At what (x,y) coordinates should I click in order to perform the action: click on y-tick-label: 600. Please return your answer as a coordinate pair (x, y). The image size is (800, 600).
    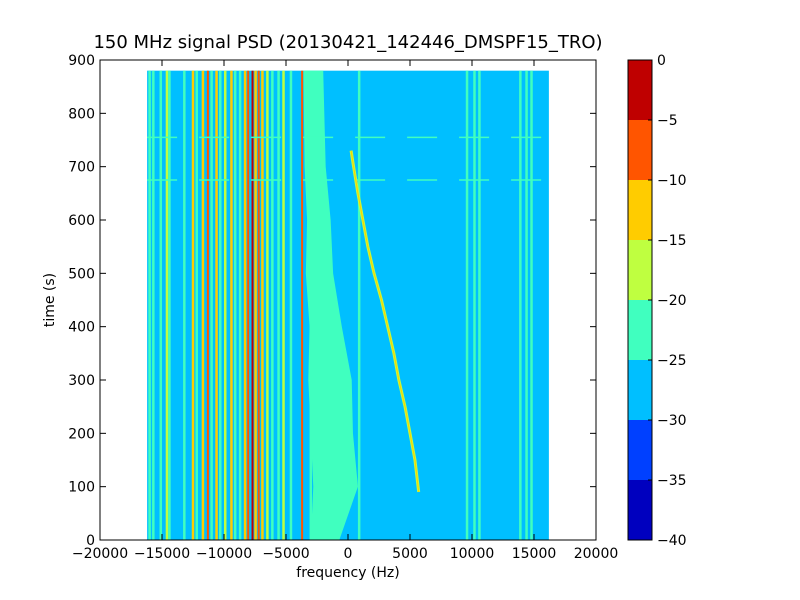
    Looking at the image, I should click on (81, 221).